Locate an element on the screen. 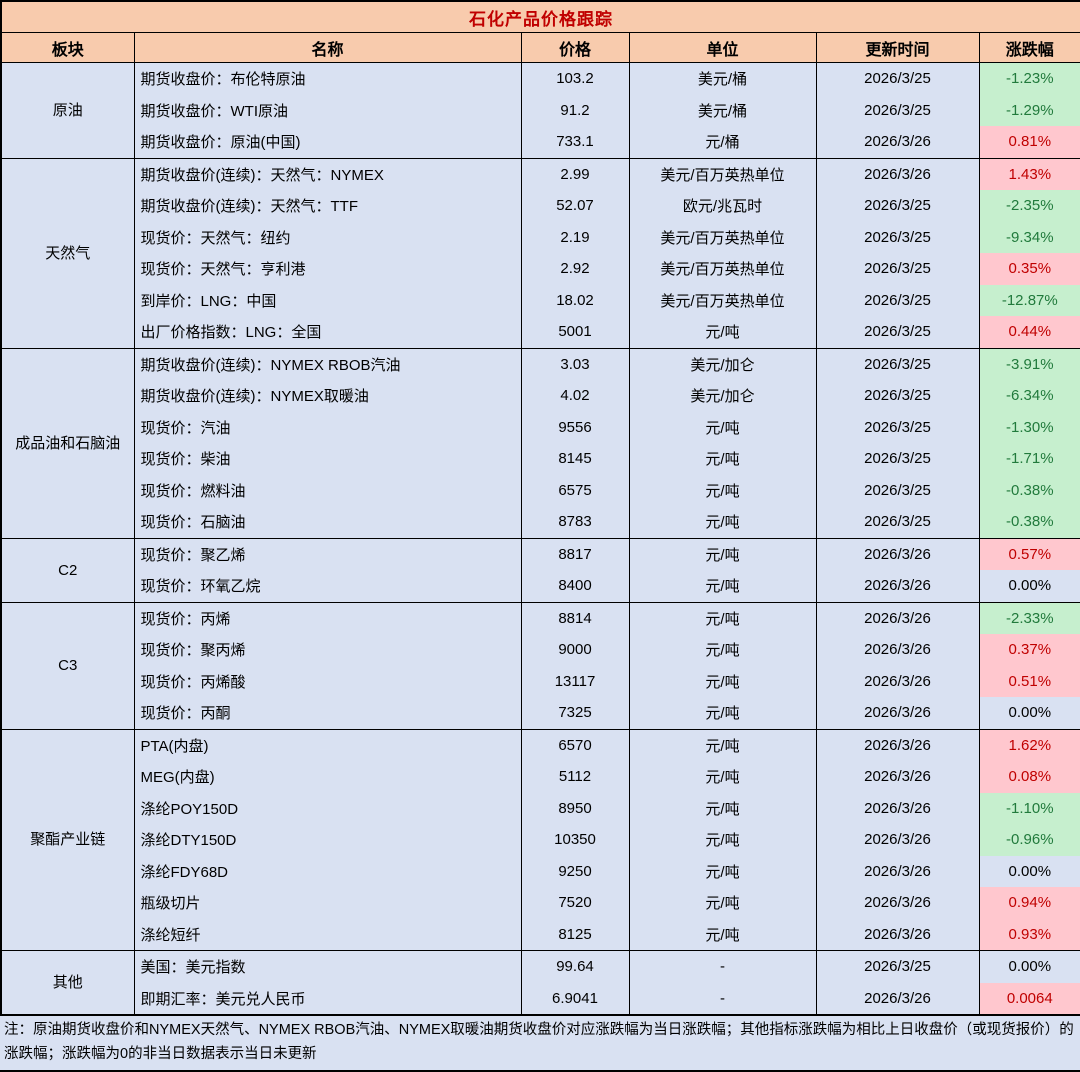 This screenshot has height=1072, width=1080. price-cell: 733.1 is located at coordinates (574, 142).